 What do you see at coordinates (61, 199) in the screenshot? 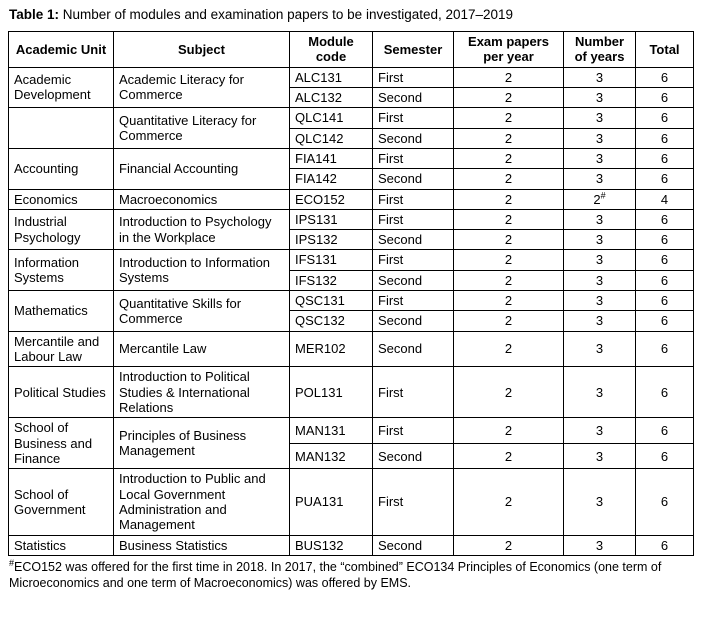
I see `table-cell: Economics` at bounding box center [61, 199].